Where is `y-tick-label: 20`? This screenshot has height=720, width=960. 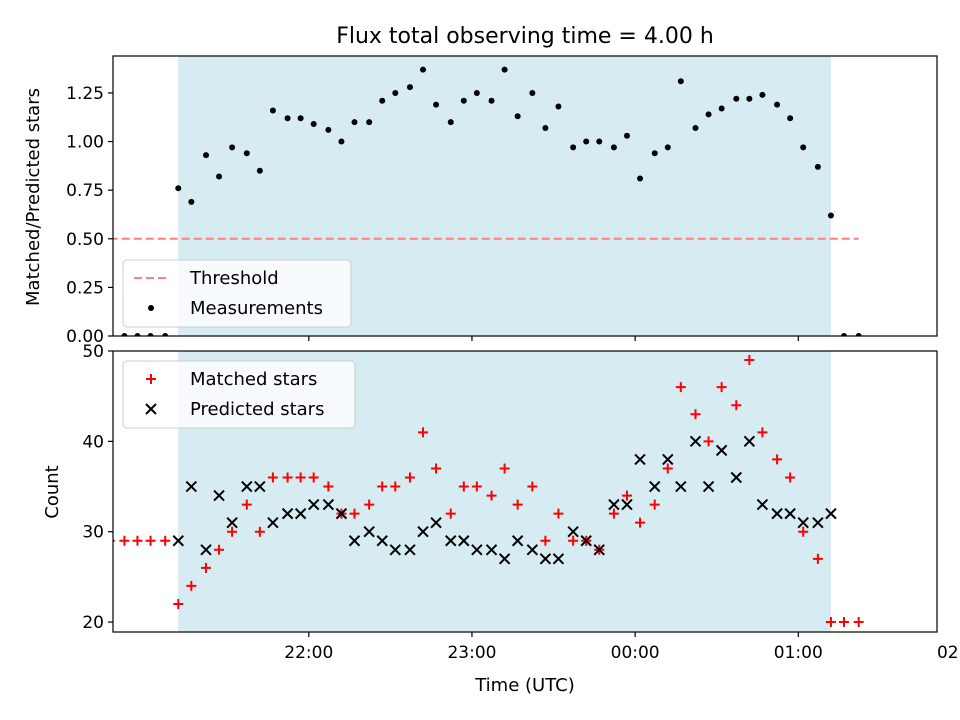
y-tick-label: 20 is located at coordinates (93, 623).